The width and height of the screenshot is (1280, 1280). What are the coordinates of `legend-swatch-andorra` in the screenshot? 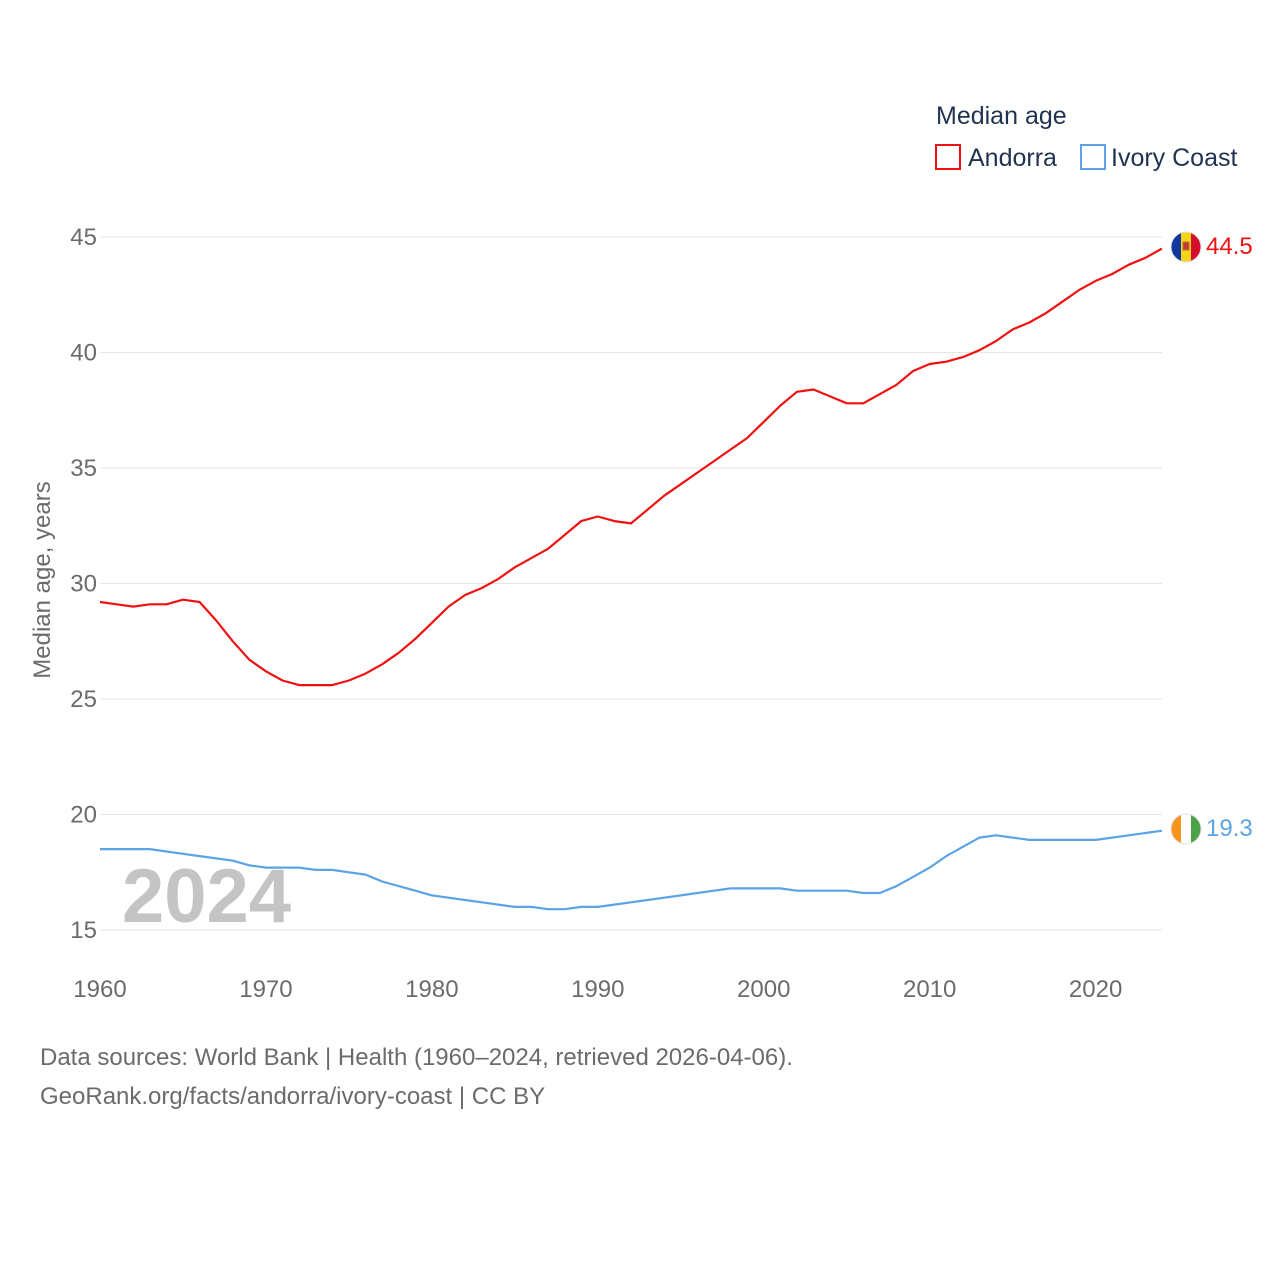 It's located at (948, 157).